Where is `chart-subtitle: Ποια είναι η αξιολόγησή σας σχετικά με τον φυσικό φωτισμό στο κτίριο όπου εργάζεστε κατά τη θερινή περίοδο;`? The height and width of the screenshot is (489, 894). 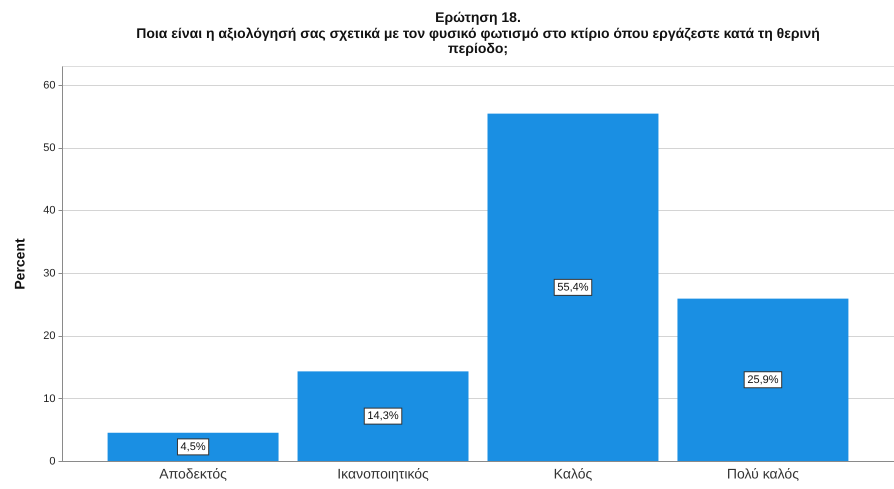 chart-subtitle: Ποια είναι η αξιολόγησή σας σχετικά με τον φυσικό φωτισμό στο κτίριο όπου εργάζεστε κατά τη θερινή περίοδο; is located at coordinates (478, 40).